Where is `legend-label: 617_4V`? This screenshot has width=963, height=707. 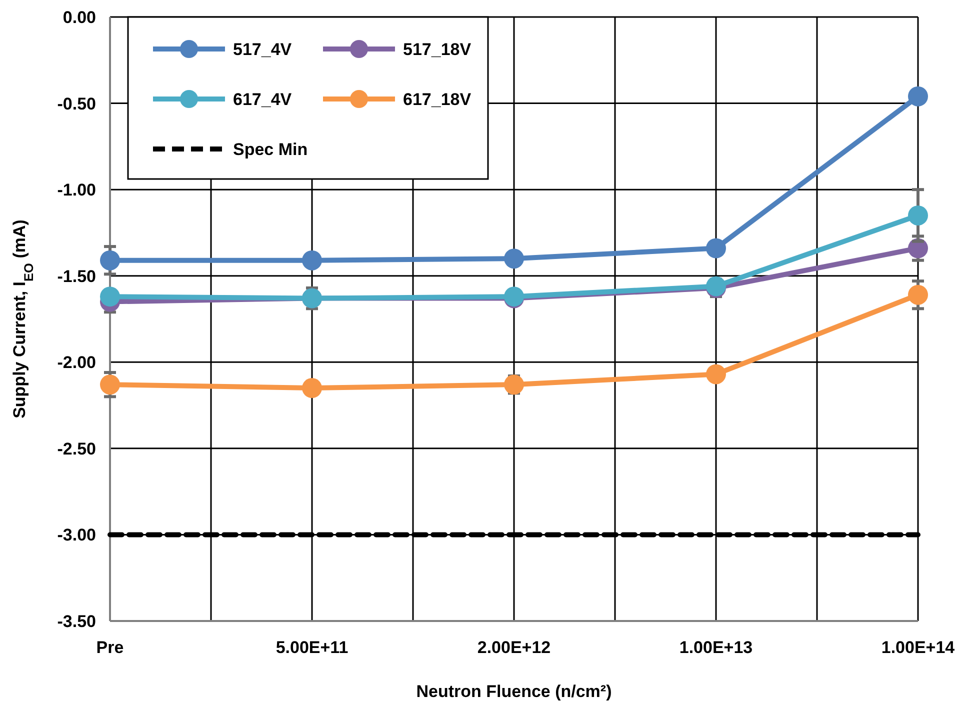 legend-label: 617_4V is located at coordinates (262, 99).